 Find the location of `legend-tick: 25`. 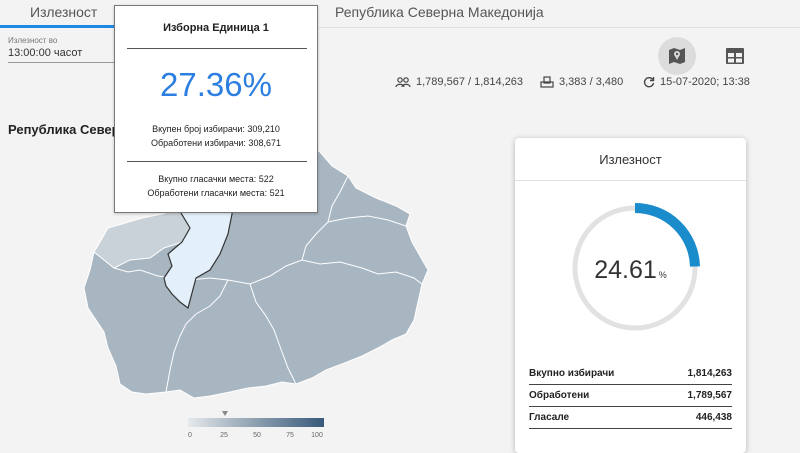

legend-tick: 25 is located at coordinates (224, 435).